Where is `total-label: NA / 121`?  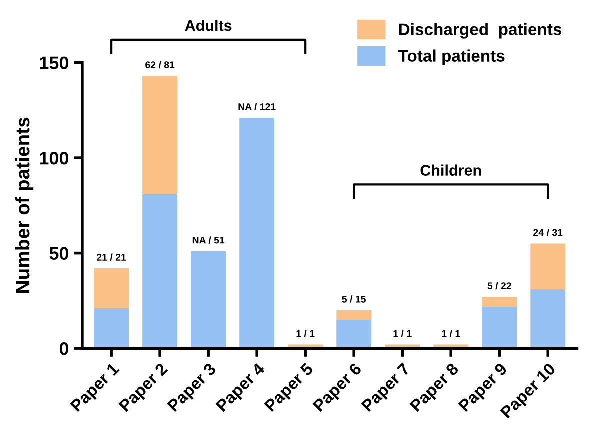
total-label: NA / 121 is located at coordinates (257, 106).